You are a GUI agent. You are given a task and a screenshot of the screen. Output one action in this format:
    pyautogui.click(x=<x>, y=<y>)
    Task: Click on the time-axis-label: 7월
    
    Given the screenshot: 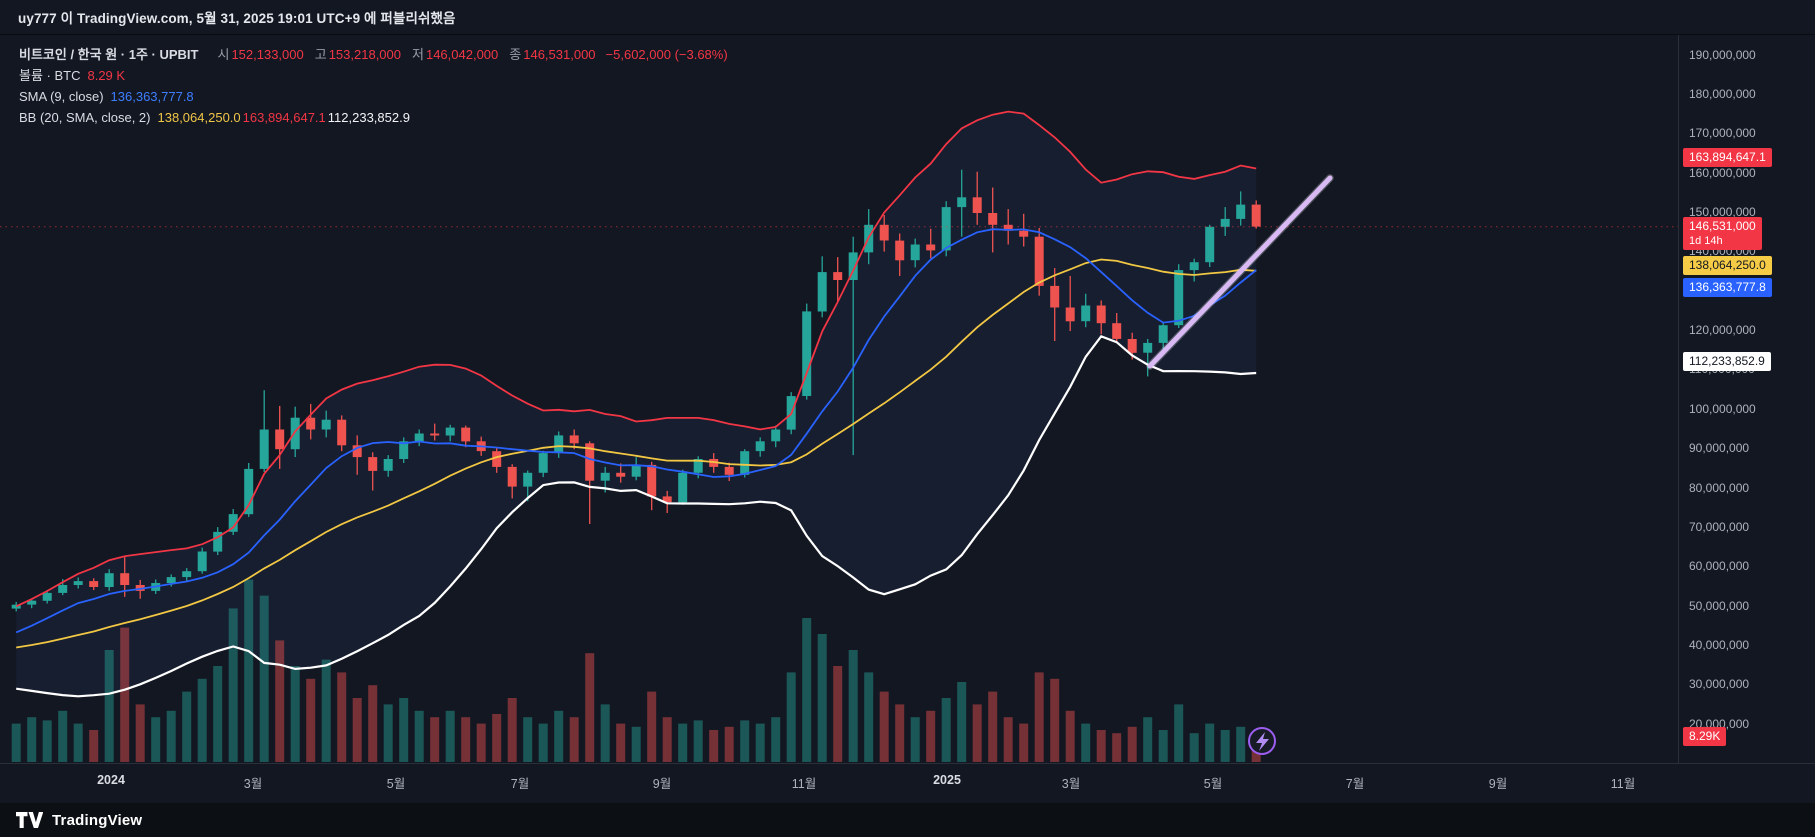 What is the action you would take?
    pyautogui.click(x=1355, y=784)
    